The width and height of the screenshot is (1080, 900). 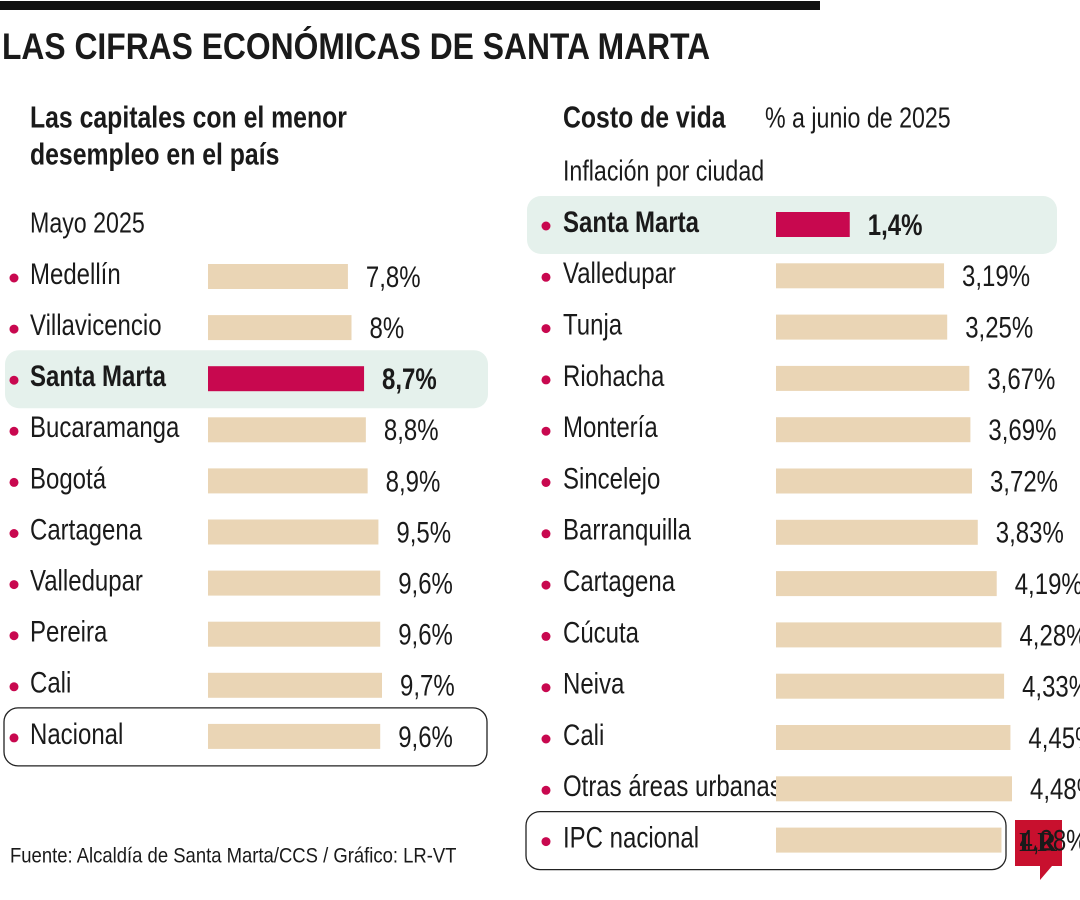 I want to click on category-label: Montería, so click(x=610, y=427).